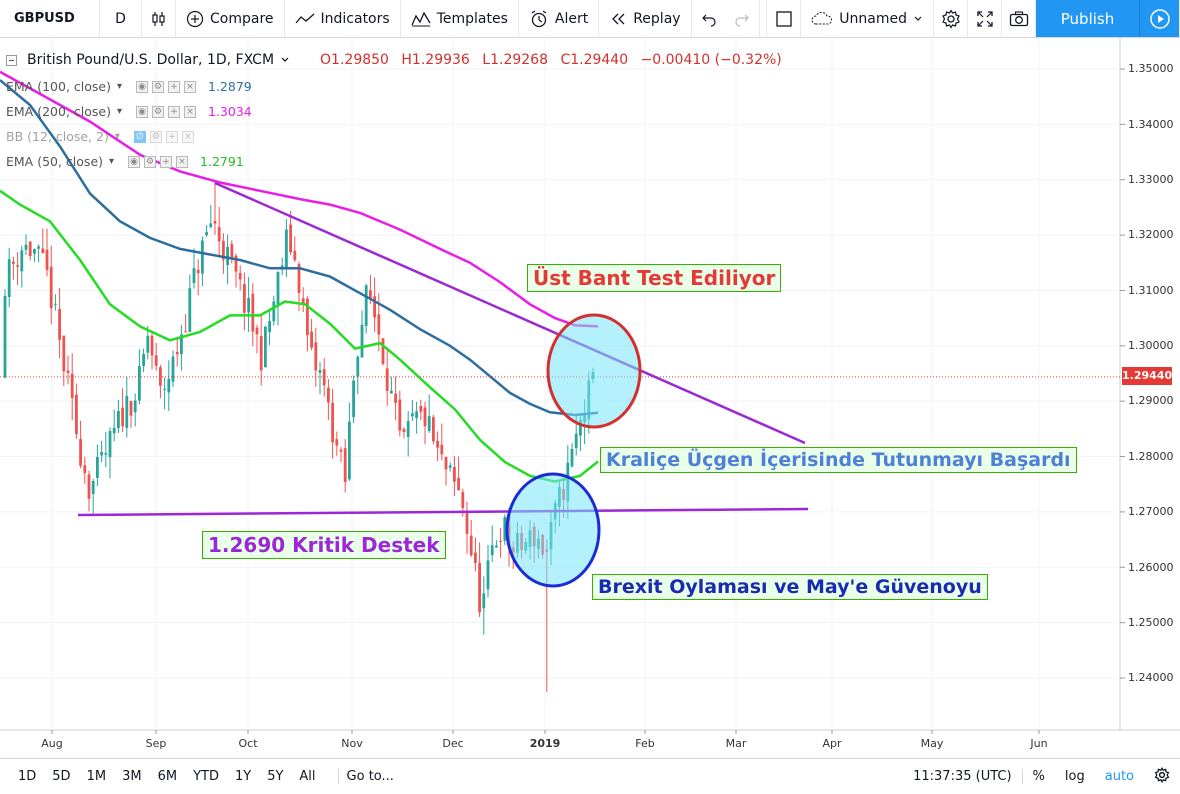 The width and height of the screenshot is (1180, 794). Describe the element at coordinates (151, 60) in the screenshot. I see `series-title: British Pound/U.S. Dollar, 1D, FXCM` at that location.